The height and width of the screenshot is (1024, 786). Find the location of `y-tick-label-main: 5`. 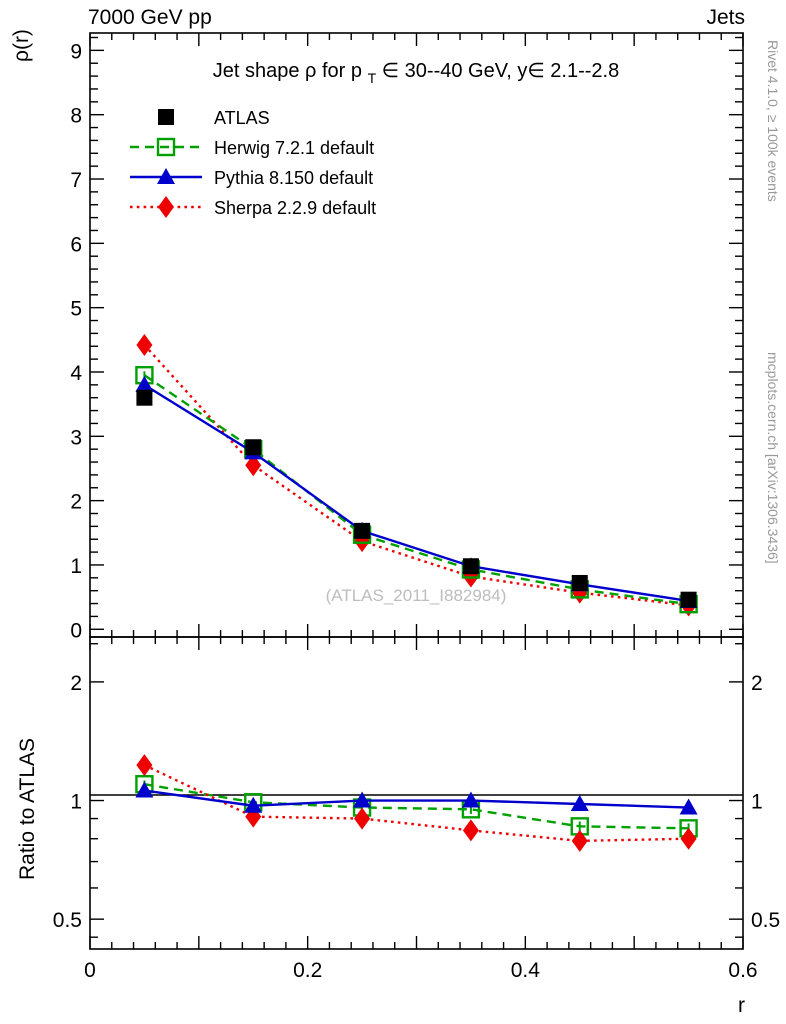

y-tick-label-main: 5 is located at coordinates (76, 309).